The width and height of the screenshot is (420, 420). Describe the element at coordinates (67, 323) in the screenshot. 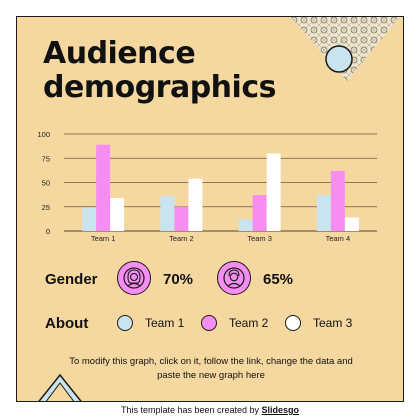

I see `about-label: About` at that location.